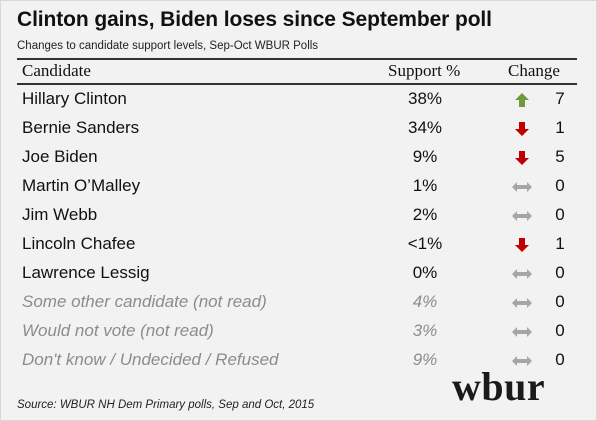  I want to click on table-row: Would not vote (not read) 3% 0, so click(298, 331).